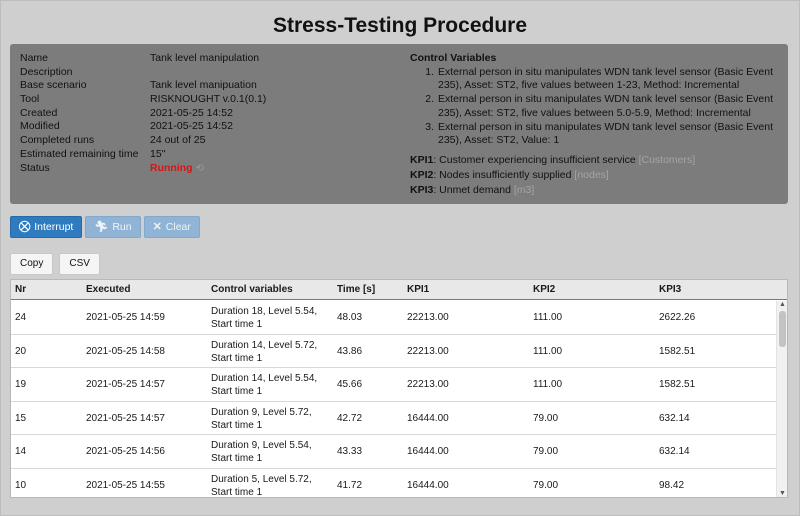 This screenshot has width=800, height=516. Describe the element at coordinates (21, 485) in the screenshot. I see `cell-nr: 10` at that location.